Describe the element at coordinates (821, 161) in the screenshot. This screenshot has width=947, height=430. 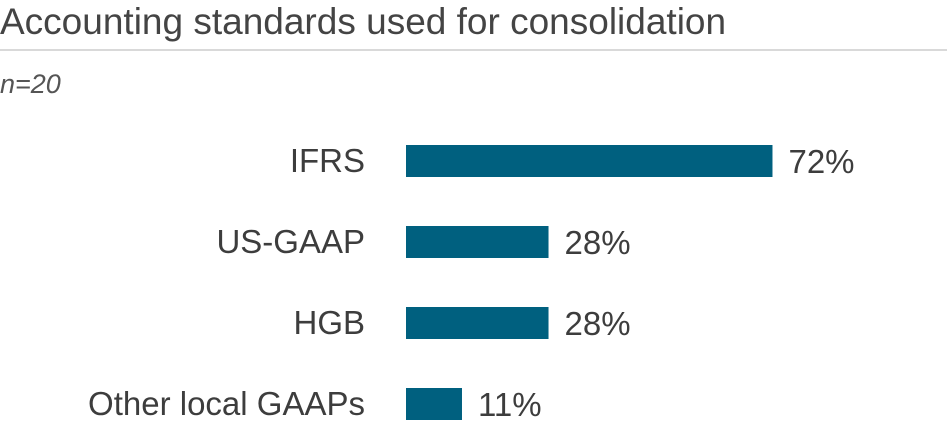
I see `value-label-ifrs: 72%` at that location.